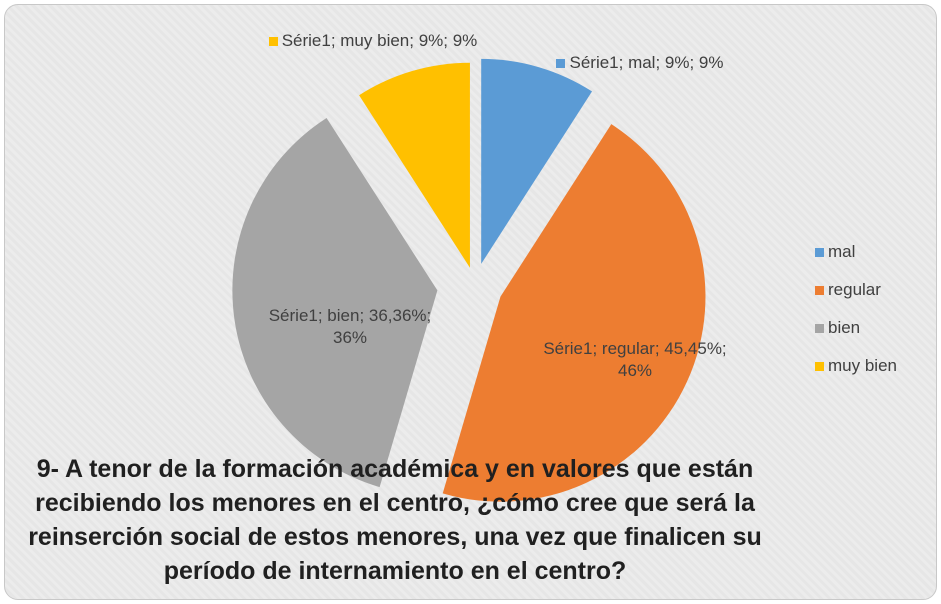  I want to click on legend-item: bien, so click(837, 328).